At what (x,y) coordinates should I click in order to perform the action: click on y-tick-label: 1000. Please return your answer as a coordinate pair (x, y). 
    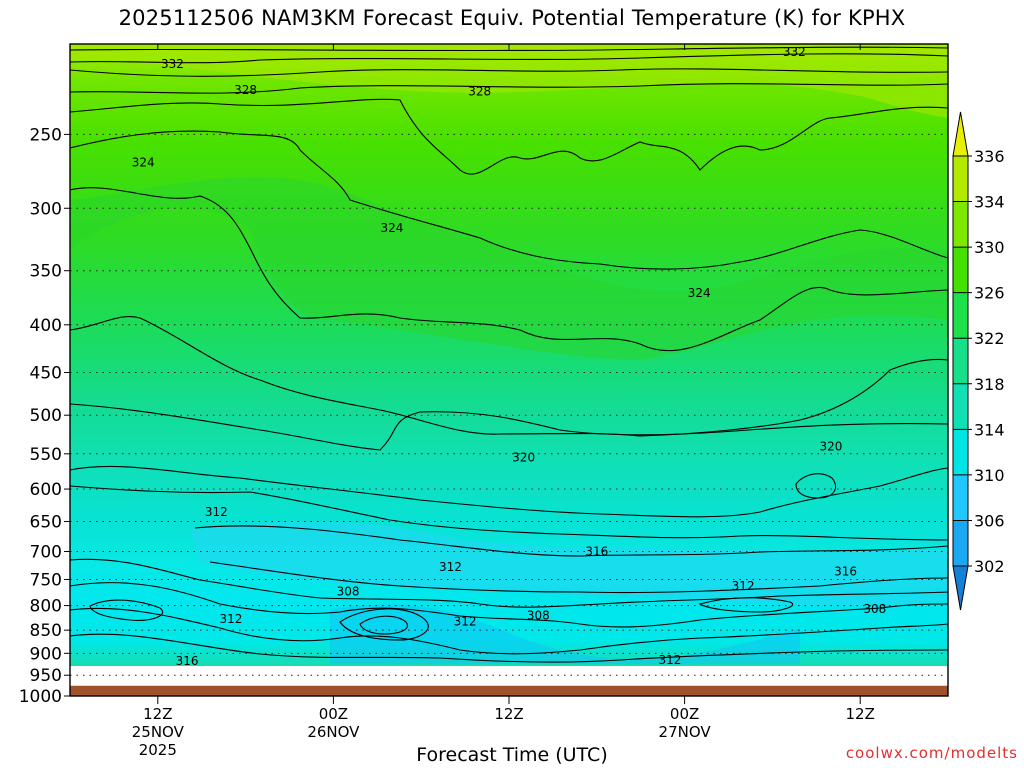
    Looking at the image, I should click on (40, 697).